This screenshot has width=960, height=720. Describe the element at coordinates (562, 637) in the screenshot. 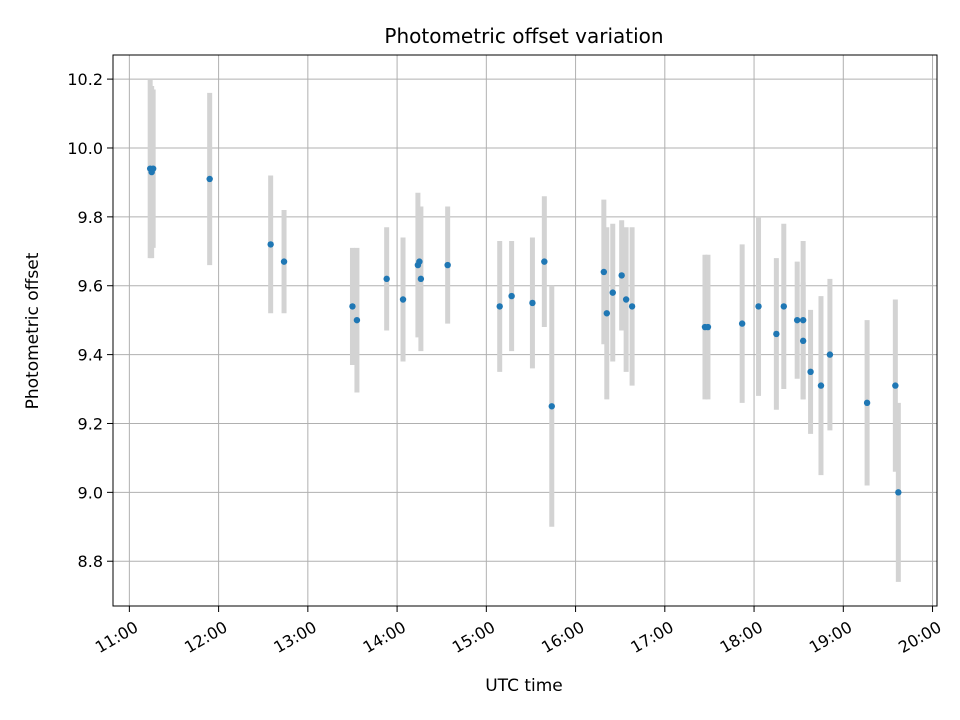

I see `x-tick-label: 16:00` at that location.